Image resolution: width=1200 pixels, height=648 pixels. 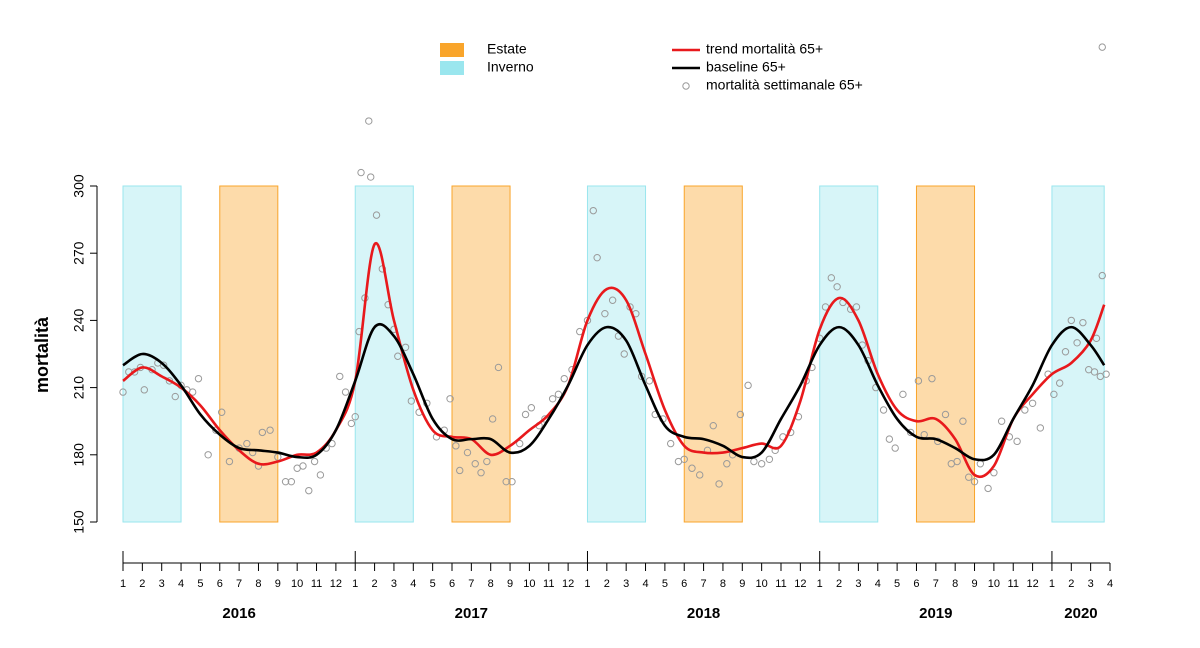 What do you see at coordinates (510, 67) in the screenshot?
I see `legend-label: Inverno` at bounding box center [510, 67].